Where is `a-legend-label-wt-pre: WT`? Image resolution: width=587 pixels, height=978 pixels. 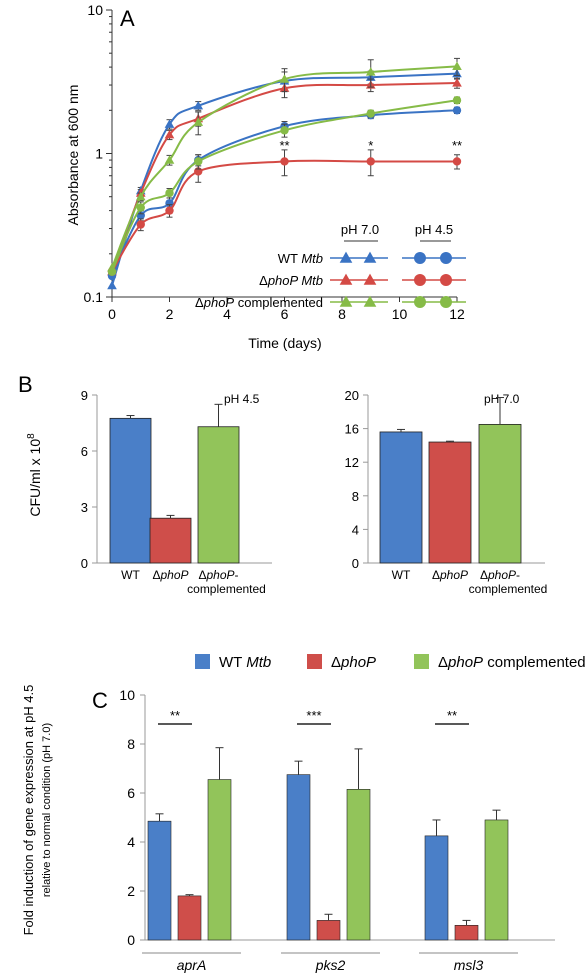 a-legend-label-wt-pre: WT is located at coordinates (290, 258).